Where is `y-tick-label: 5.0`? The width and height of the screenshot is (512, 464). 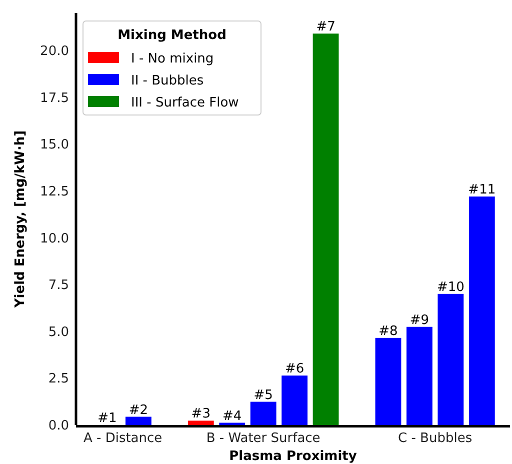
y-tick-label: 5.0 is located at coordinates (58, 332).